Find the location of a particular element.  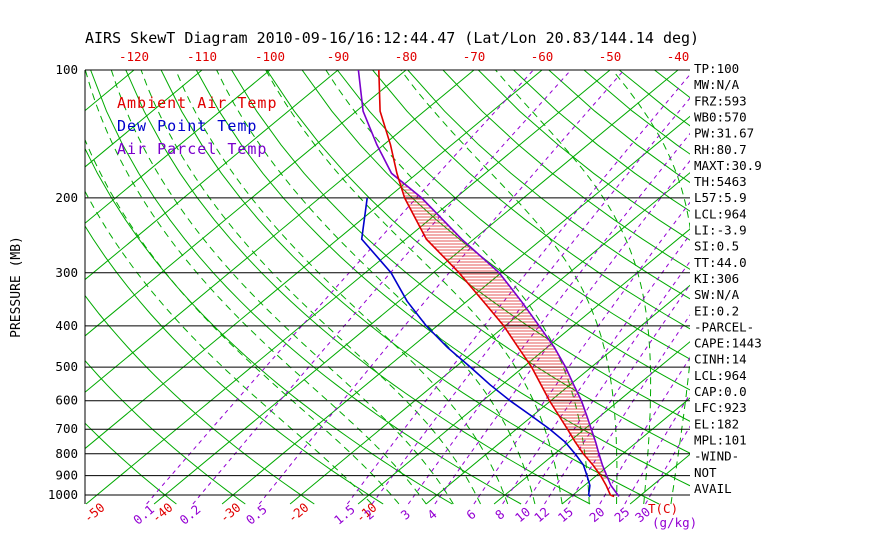

metric-line: MPL:101 is located at coordinates (720, 439).